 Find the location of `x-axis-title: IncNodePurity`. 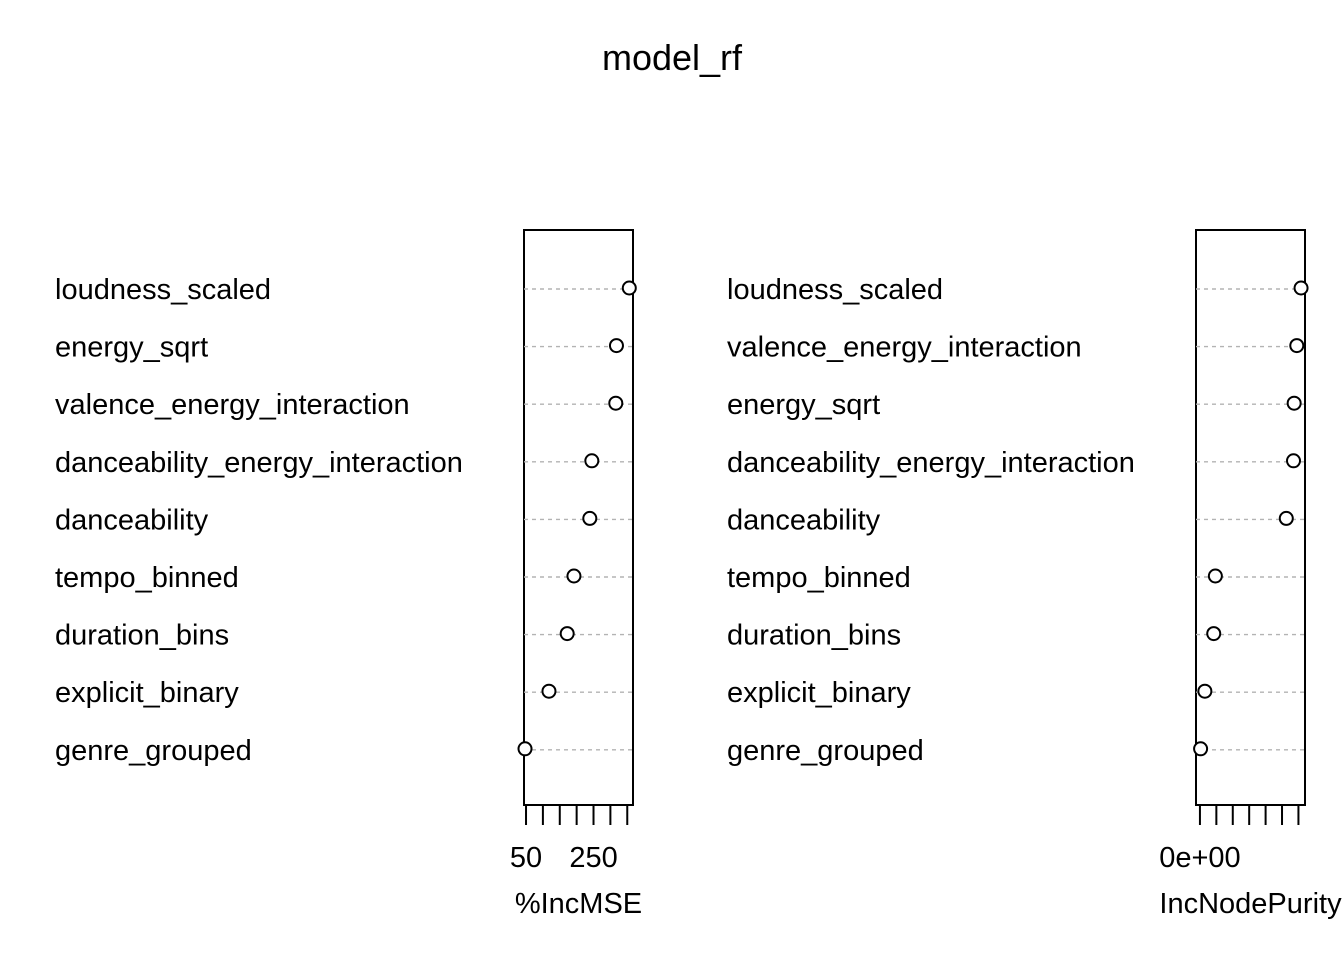

x-axis-title: IncNodePurity is located at coordinates (1250, 904).